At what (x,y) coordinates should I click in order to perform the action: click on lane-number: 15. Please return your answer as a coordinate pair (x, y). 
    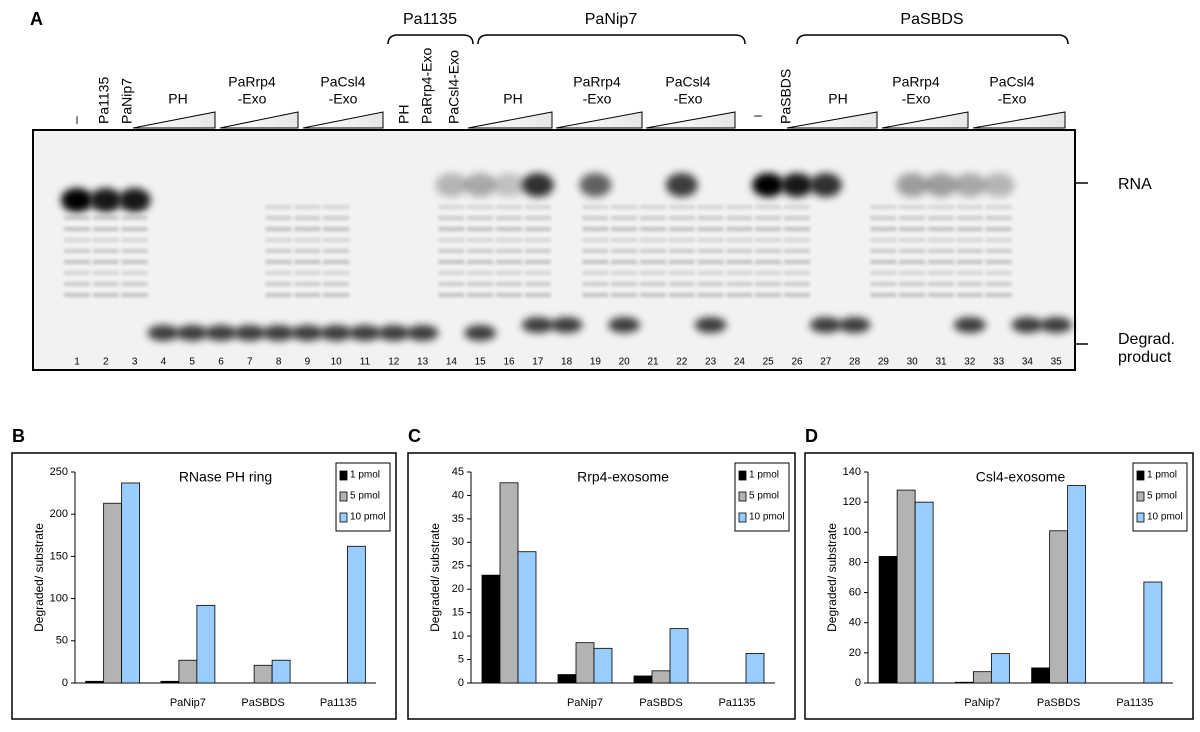
    Looking at the image, I should click on (481, 362).